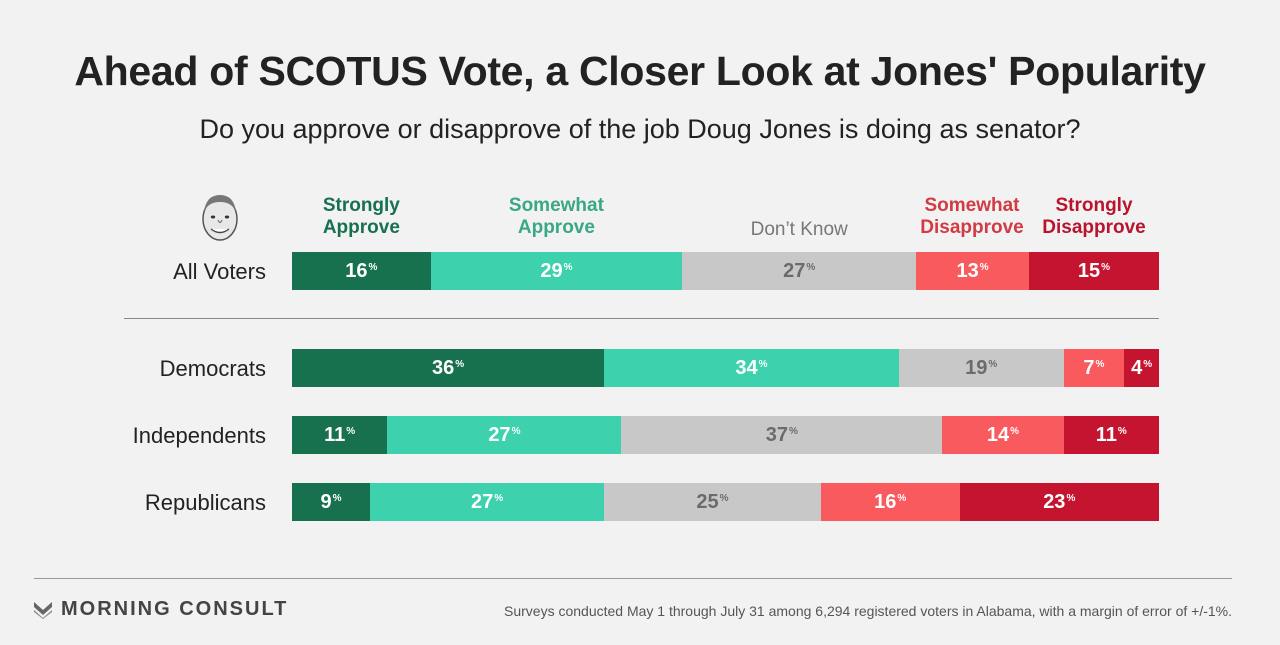 The height and width of the screenshot is (645, 1280). I want to click on data-label: 9, so click(326, 501).